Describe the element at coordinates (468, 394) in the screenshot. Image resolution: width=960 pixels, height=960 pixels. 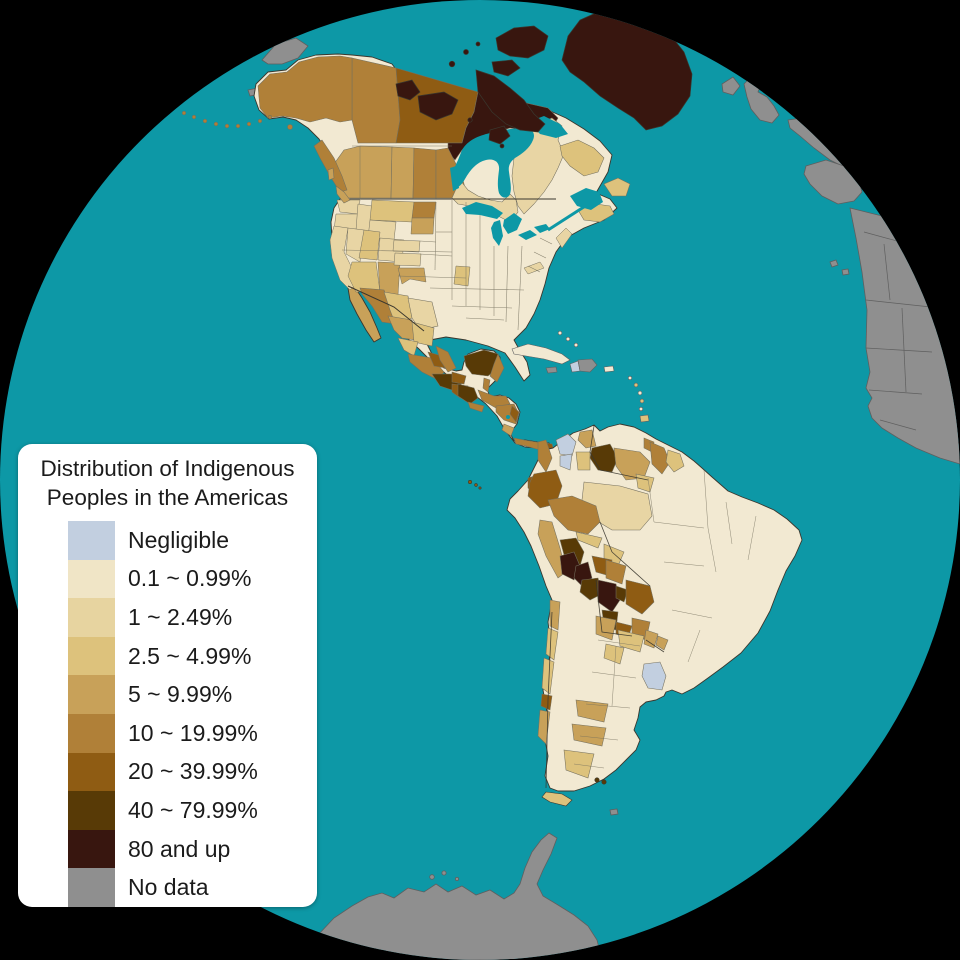
I see `region-guatemala` at that location.